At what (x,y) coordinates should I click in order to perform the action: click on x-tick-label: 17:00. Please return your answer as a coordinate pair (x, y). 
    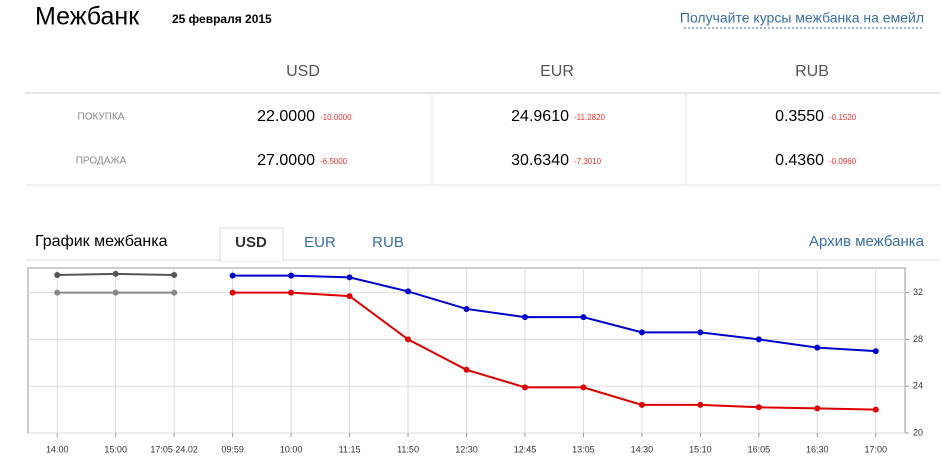
    Looking at the image, I should click on (876, 449).